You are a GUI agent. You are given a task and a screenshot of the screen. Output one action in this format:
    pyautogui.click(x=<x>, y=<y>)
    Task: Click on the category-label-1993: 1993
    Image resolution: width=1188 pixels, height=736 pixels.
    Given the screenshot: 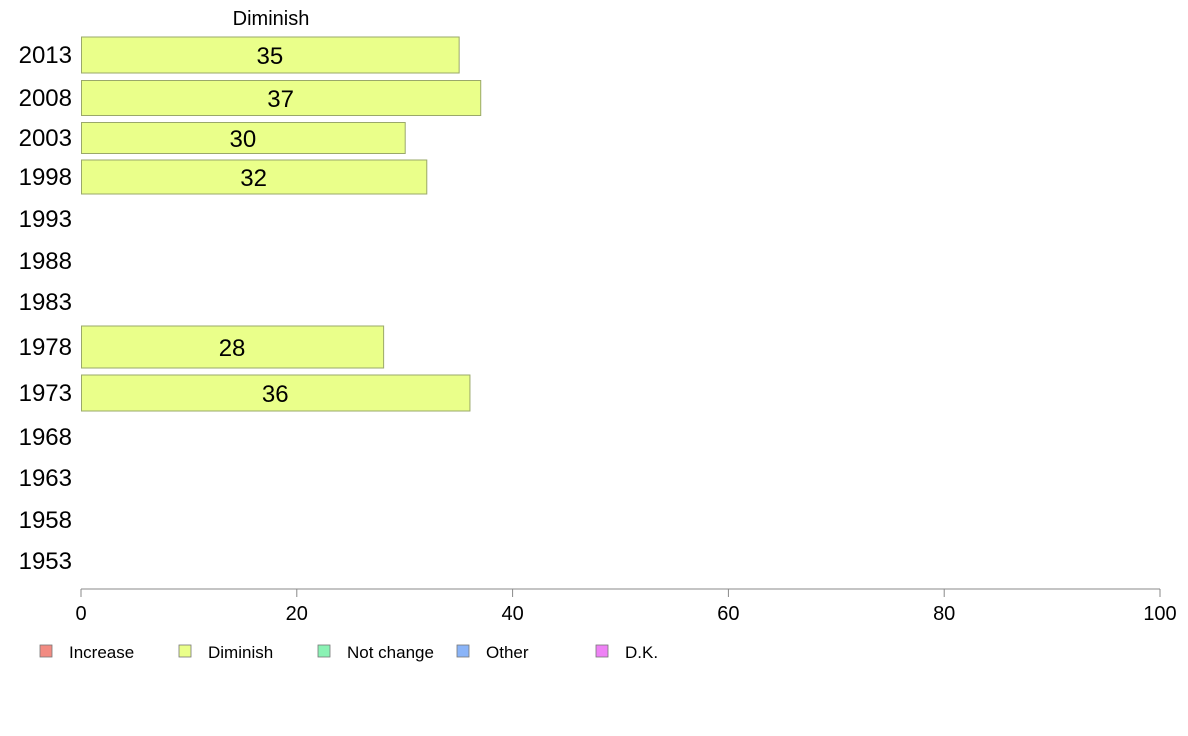 What is the action you would take?
    pyautogui.click(x=45, y=219)
    